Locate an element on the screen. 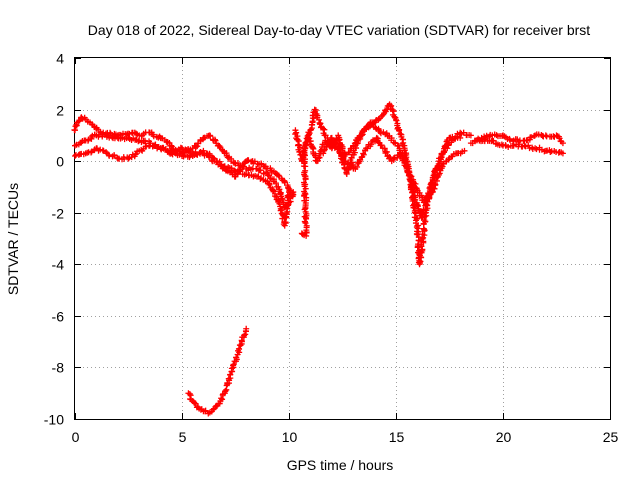 The width and height of the screenshot is (640, 480). x-tick-label: 10 is located at coordinates (290, 437).